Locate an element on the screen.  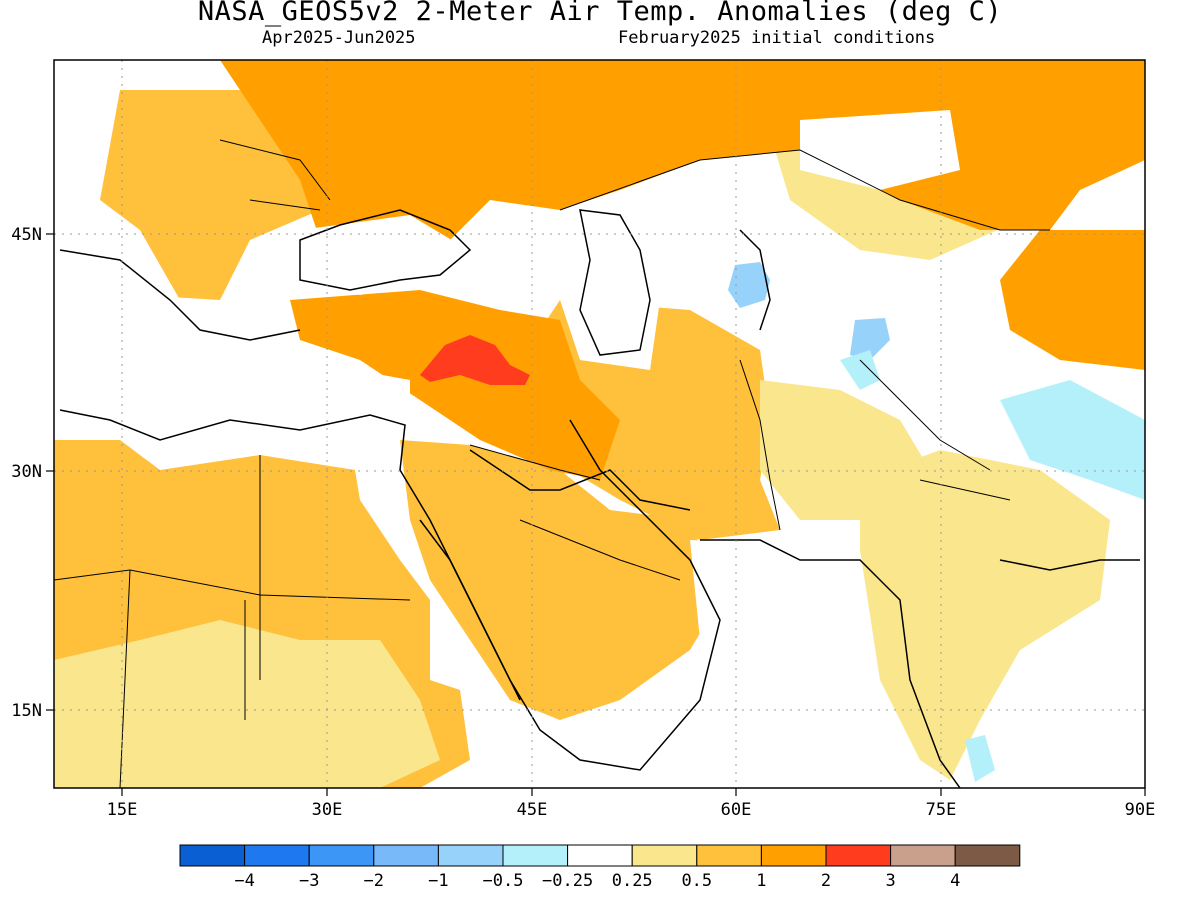
x-tick-label: 45E is located at coordinates (532, 810).